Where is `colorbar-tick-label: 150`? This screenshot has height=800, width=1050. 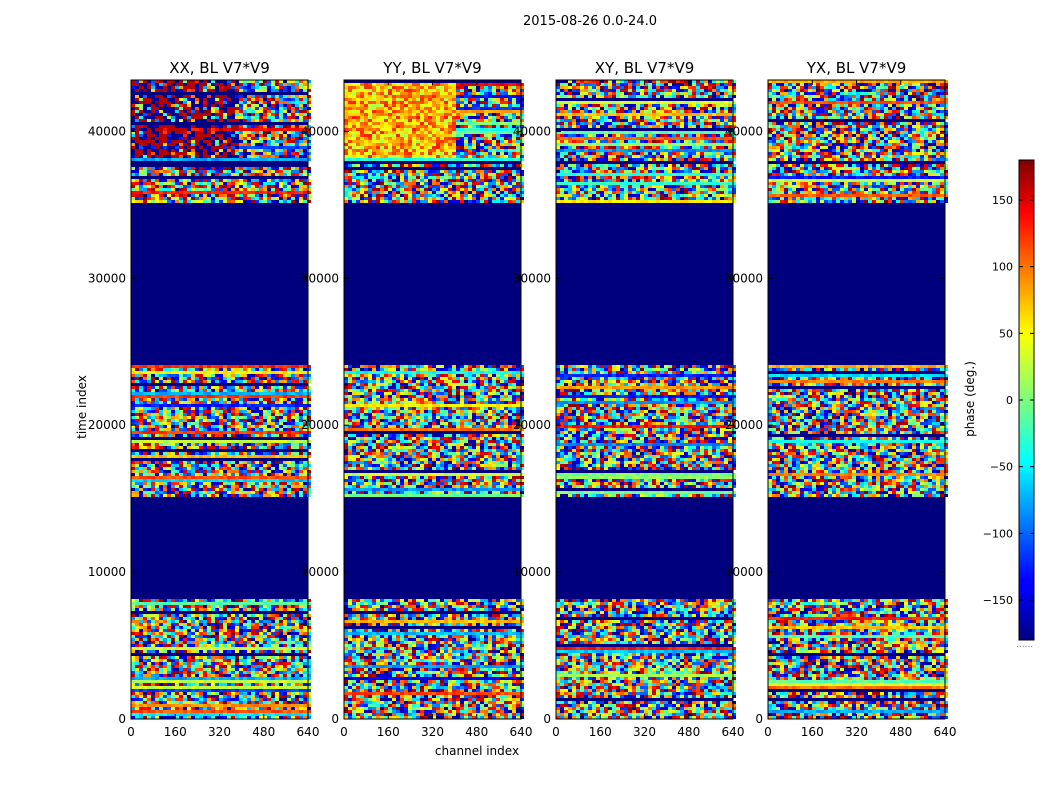 colorbar-tick-label: 150 is located at coordinates (1002, 200).